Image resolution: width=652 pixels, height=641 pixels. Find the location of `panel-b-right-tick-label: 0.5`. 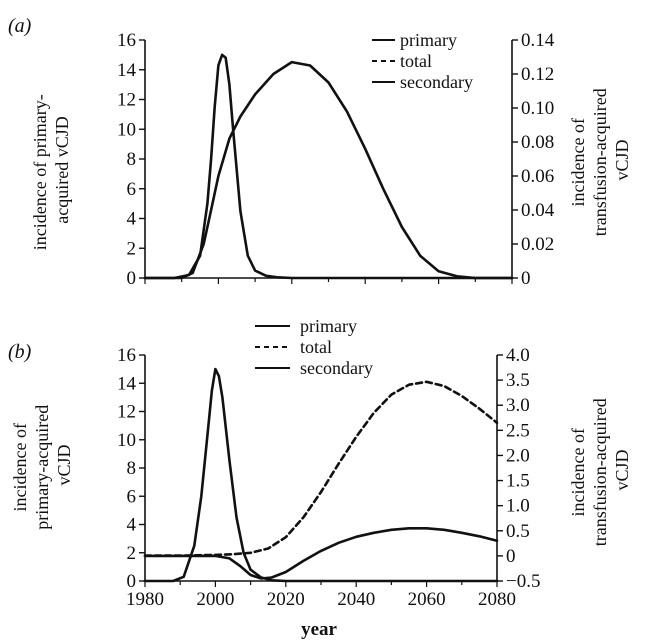

panel-b-right-tick-label: 0.5 is located at coordinates (518, 531).